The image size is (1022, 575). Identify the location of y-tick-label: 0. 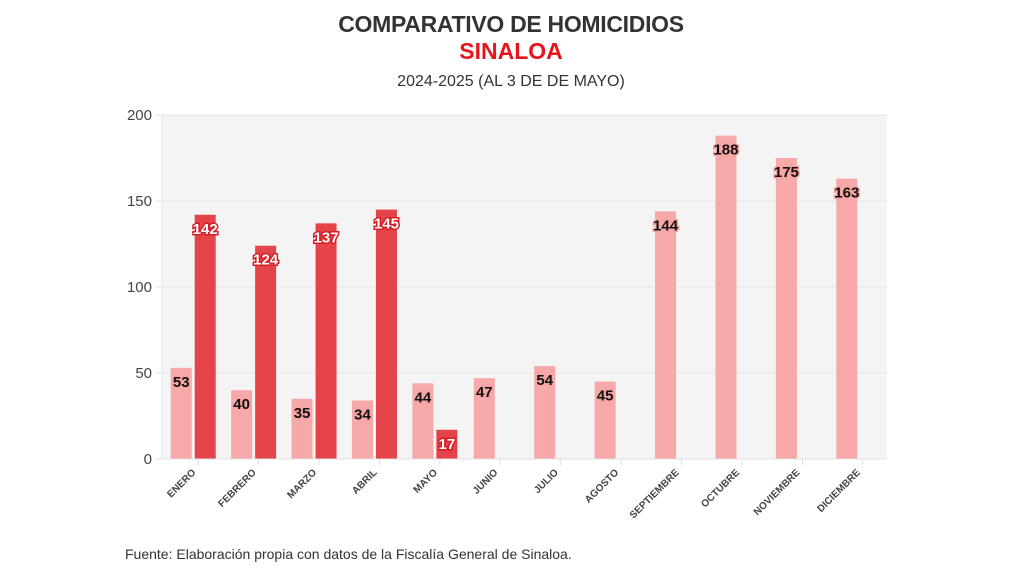
(148, 459).